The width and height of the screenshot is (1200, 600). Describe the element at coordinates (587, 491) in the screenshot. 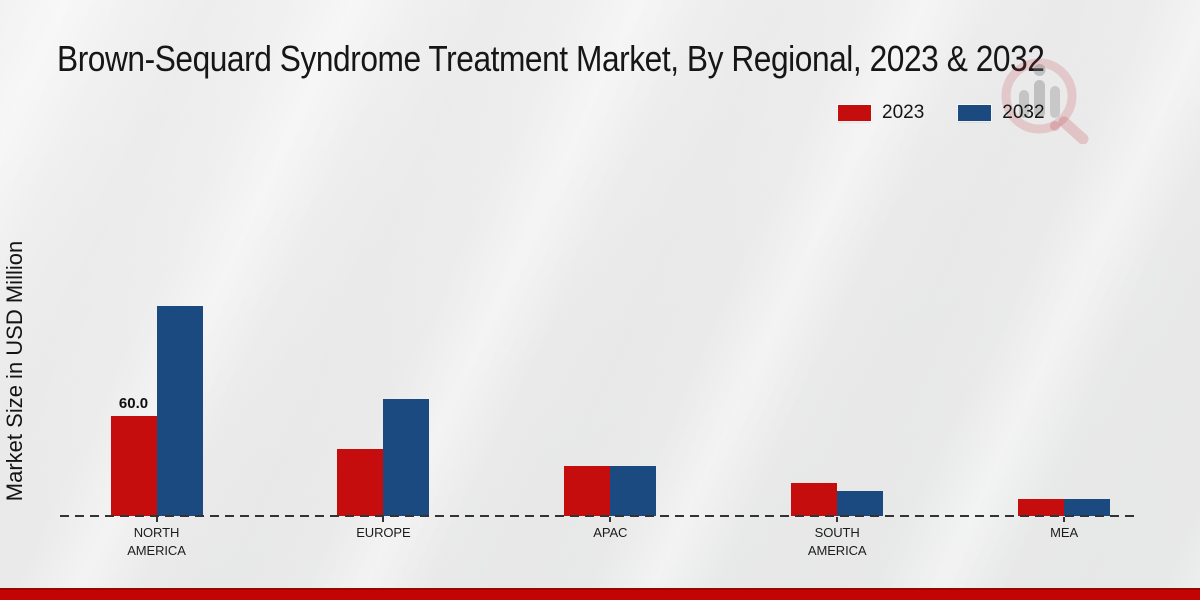

I see `bar-2023-apac` at that location.